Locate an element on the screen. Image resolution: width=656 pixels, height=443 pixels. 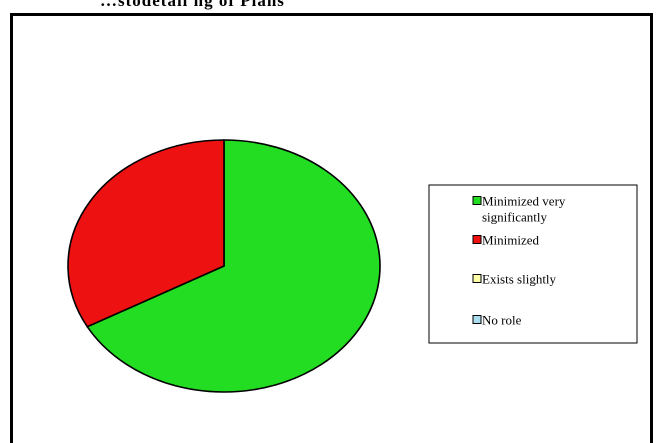
legend-box is located at coordinates (533, 264).